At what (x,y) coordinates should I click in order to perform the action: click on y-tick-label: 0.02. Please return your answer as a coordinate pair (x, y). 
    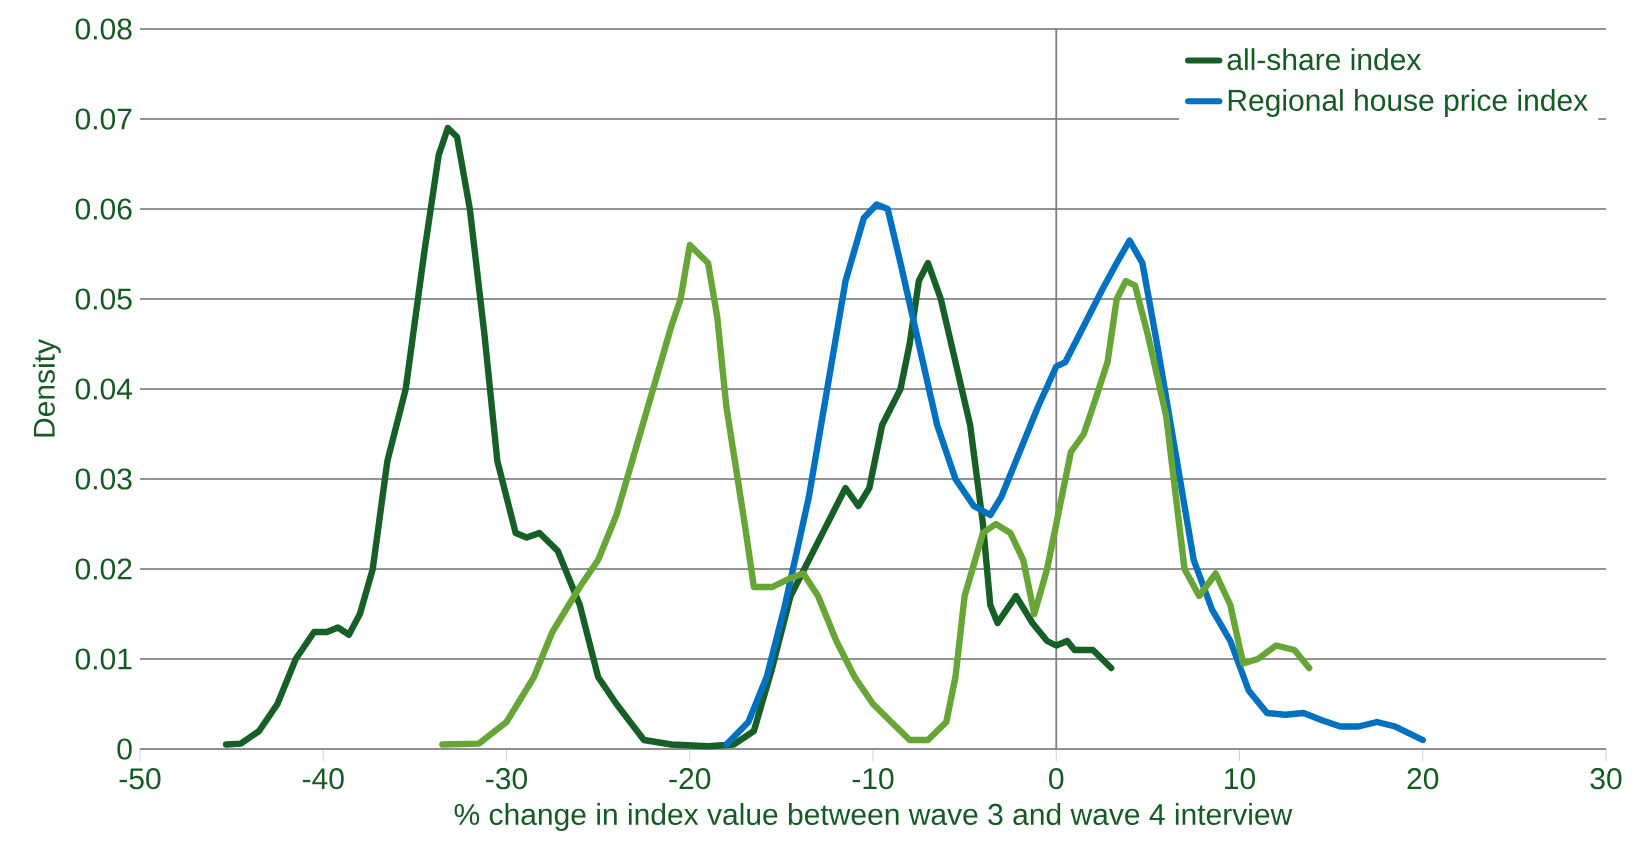
    Looking at the image, I should click on (103, 569).